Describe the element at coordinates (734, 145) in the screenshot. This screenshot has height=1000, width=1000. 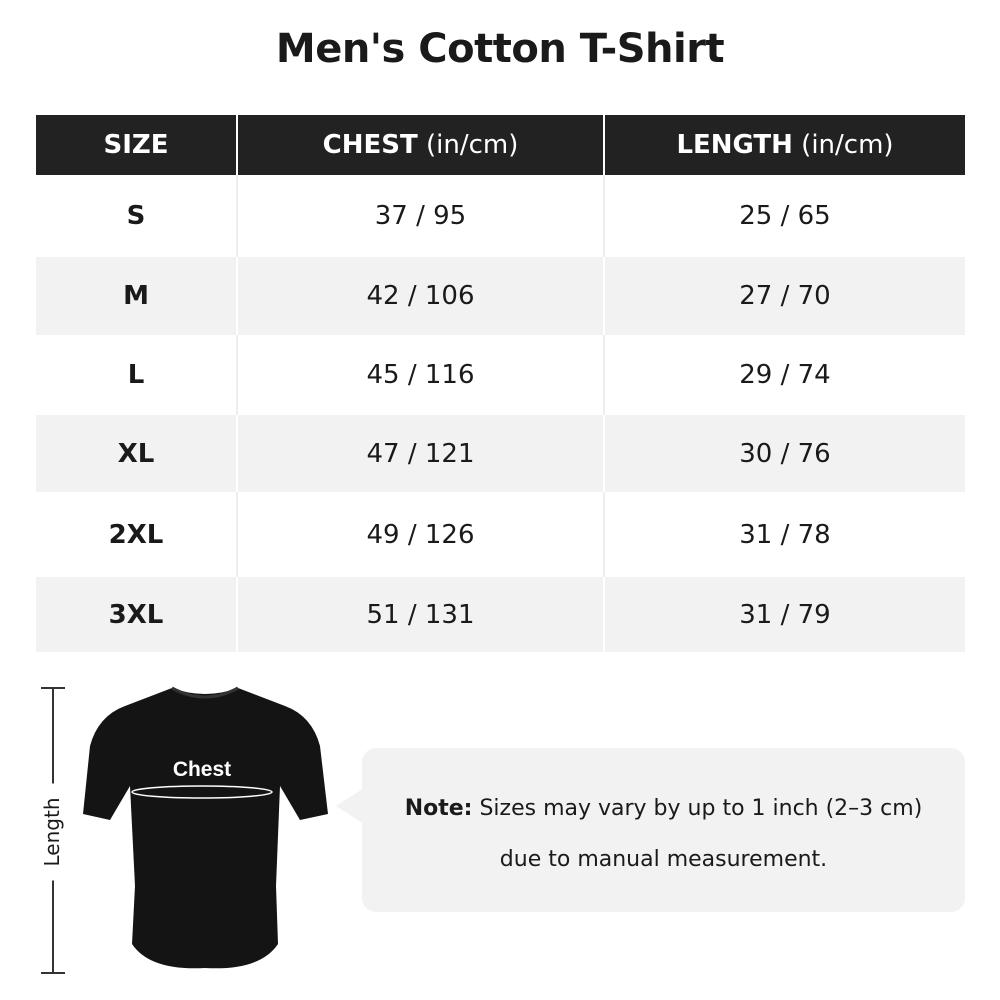
I see `header-label: LENGTH` at that location.